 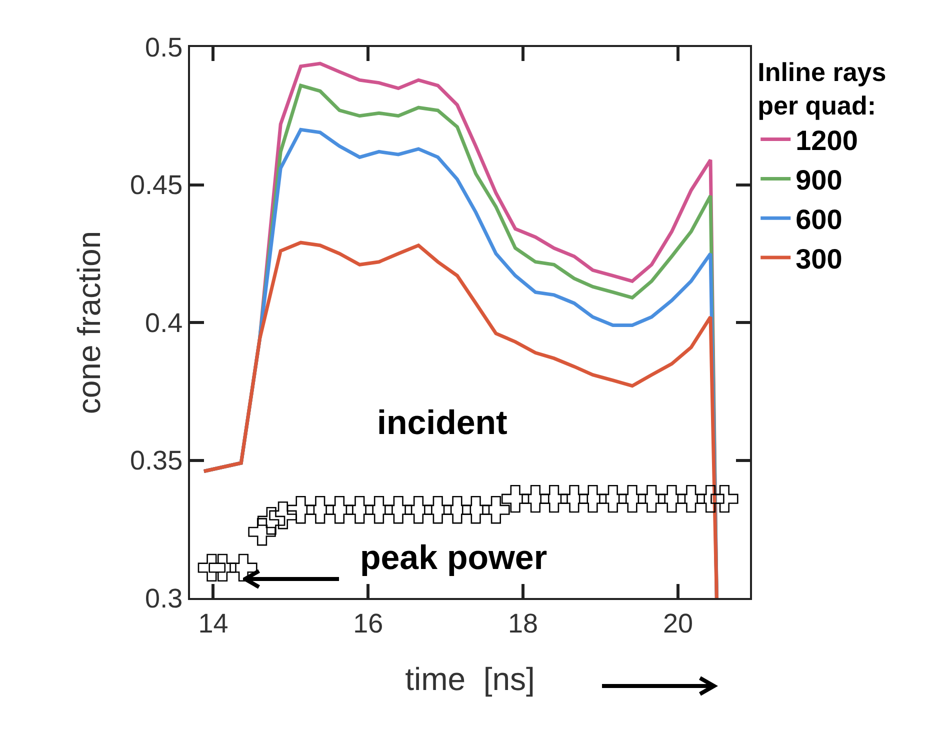 I want to click on y-tick-label: 0.5, so click(x=164, y=47).